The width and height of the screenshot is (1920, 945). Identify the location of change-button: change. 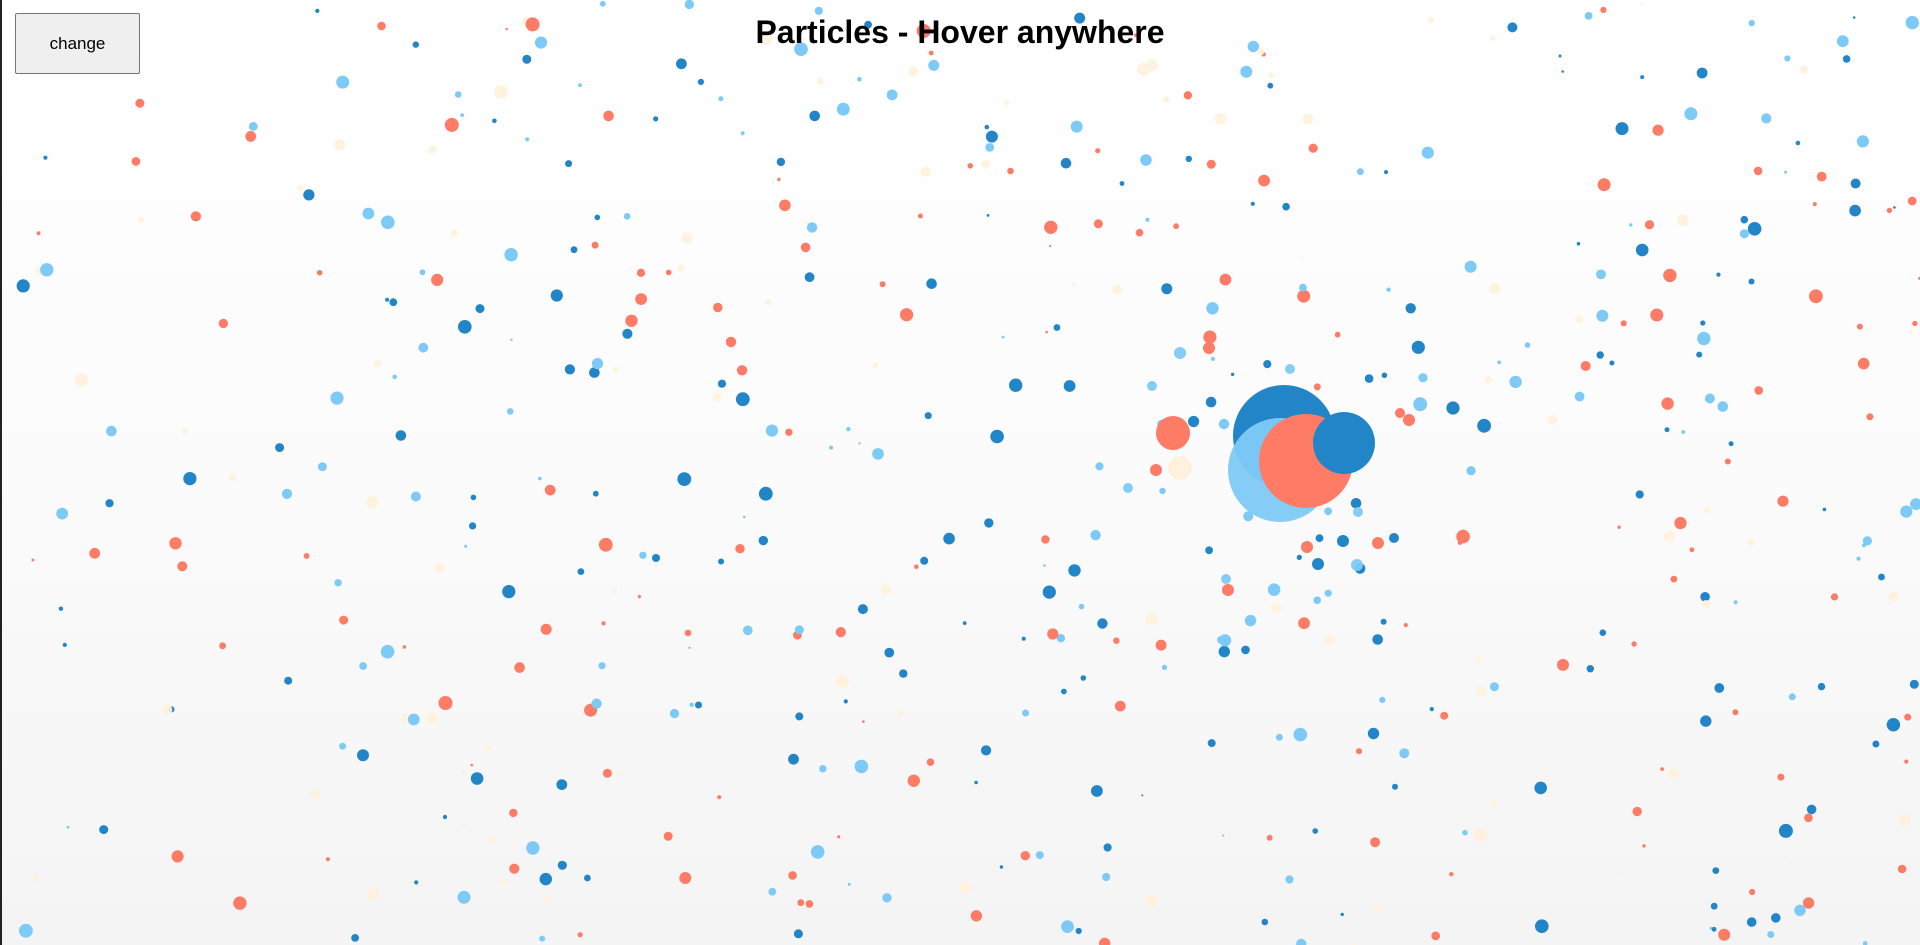
(77, 43).